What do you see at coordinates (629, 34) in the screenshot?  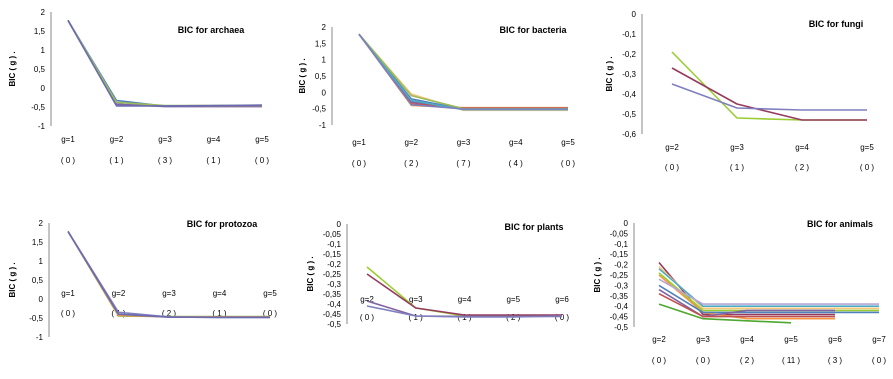 I see `y-tick-label: -0,1` at bounding box center [629, 34].